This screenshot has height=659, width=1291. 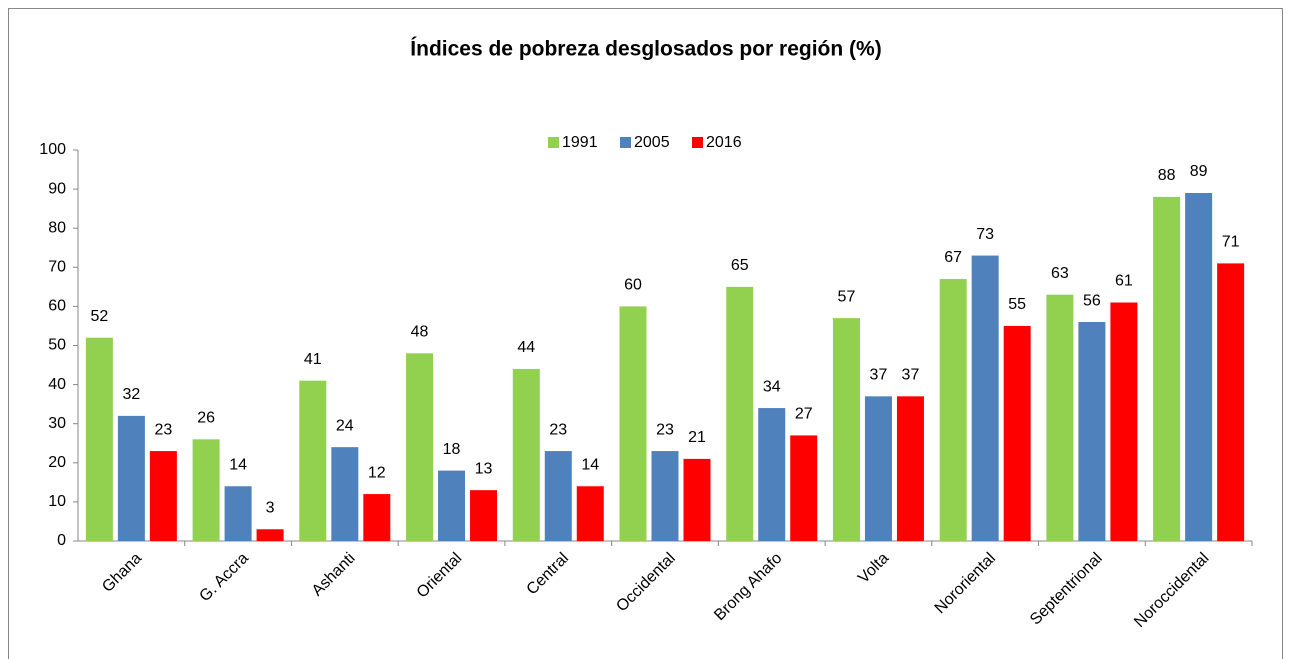 What do you see at coordinates (633, 285) in the screenshot?
I see `data-label: 60` at bounding box center [633, 285].